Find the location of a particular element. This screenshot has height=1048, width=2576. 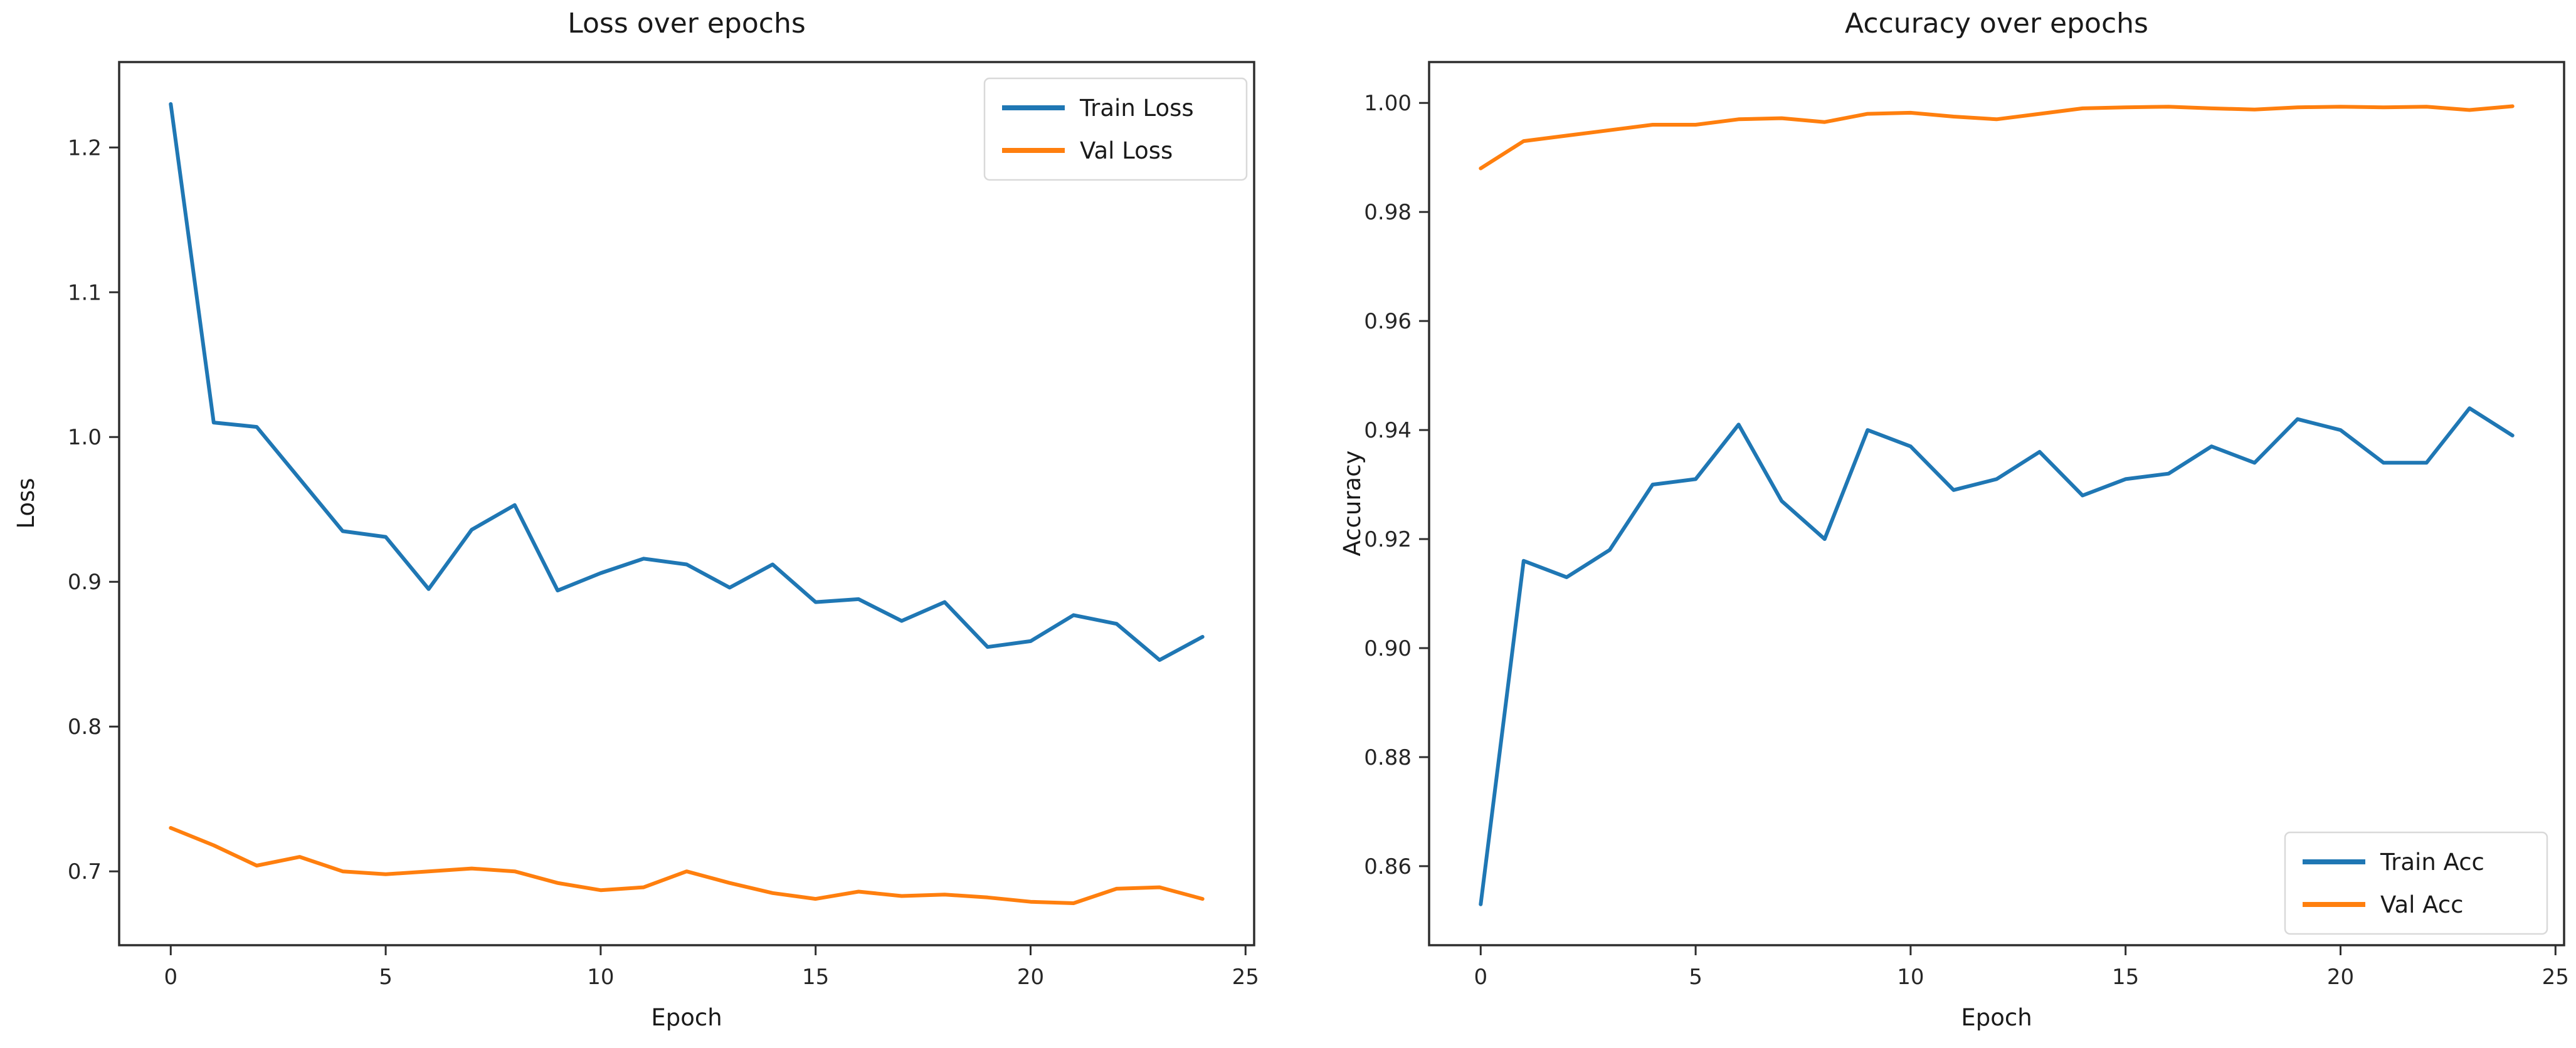

legend-label-train-loss: Train Loss is located at coordinates (1136, 109).